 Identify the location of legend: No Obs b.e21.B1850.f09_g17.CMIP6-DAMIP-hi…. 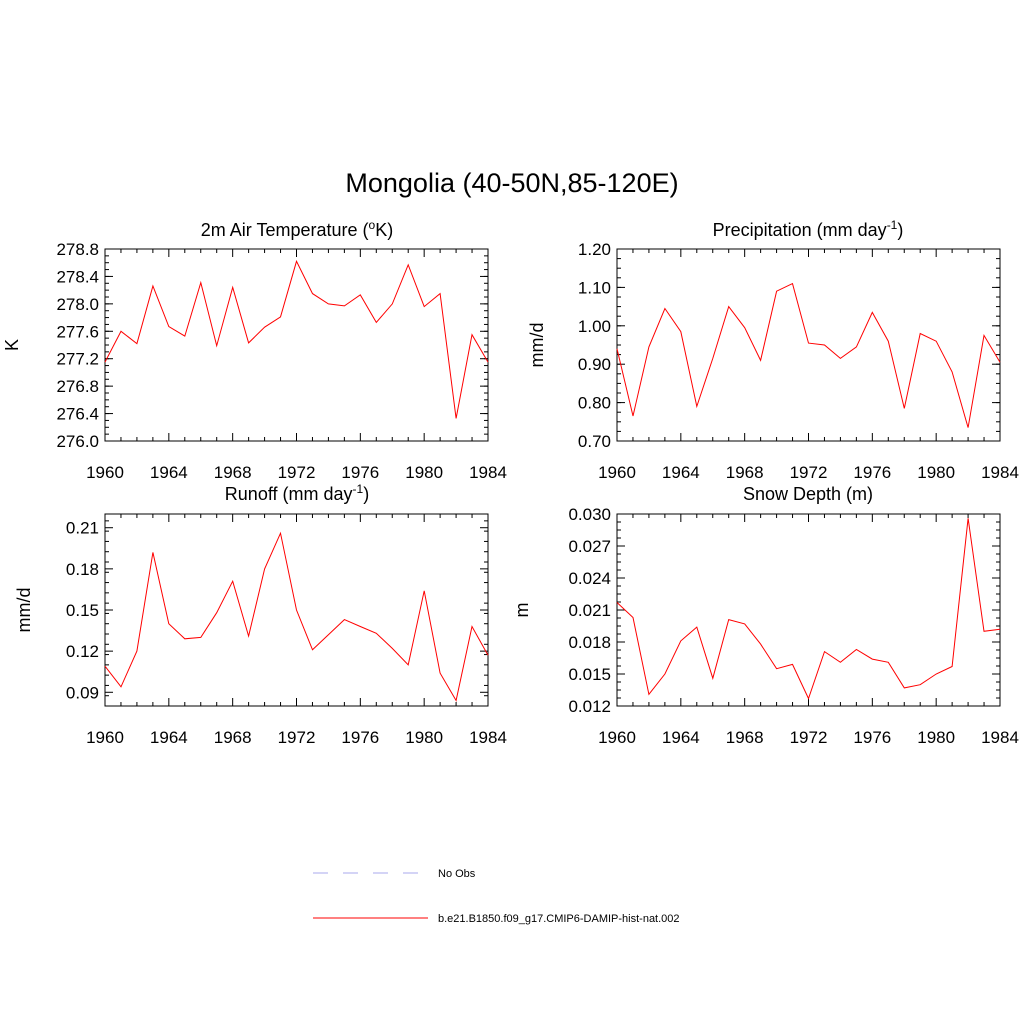
(496, 896).